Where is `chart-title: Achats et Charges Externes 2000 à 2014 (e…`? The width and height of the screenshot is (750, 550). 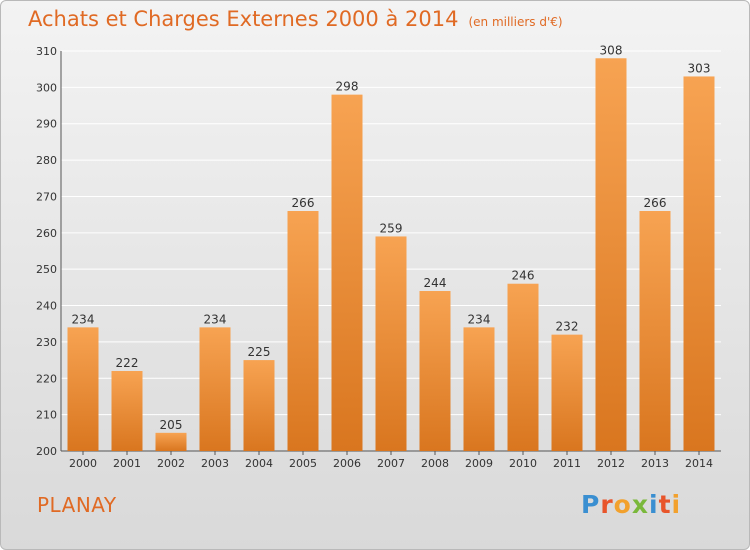
chart-title: Achats et Charges Externes 2000 à 2014 (e… is located at coordinates (295, 19).